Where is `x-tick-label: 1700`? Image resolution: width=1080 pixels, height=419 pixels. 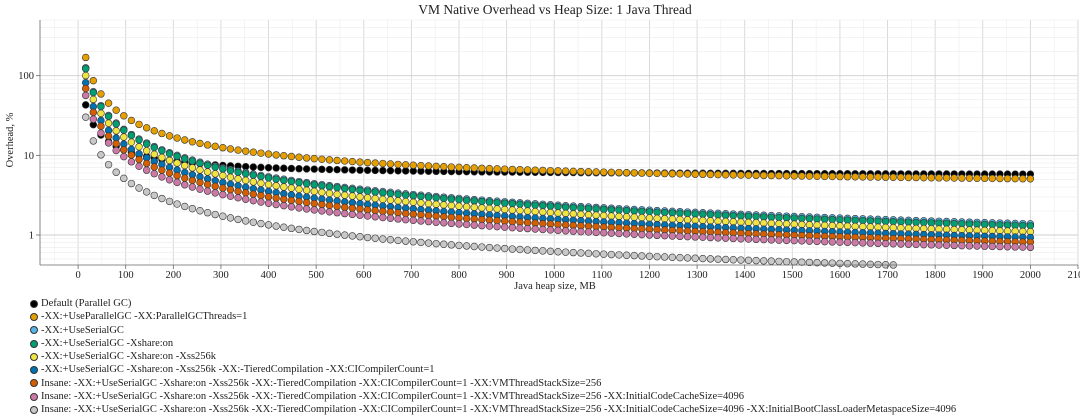 x-tick-label: 1700 is located at coordinates (887, 275).